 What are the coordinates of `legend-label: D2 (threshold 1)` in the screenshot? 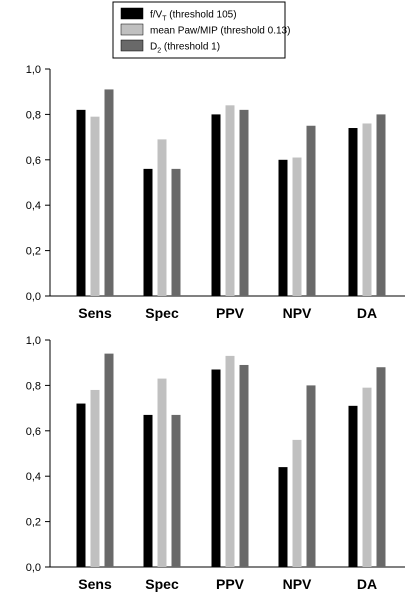 It's located at (185, 48).